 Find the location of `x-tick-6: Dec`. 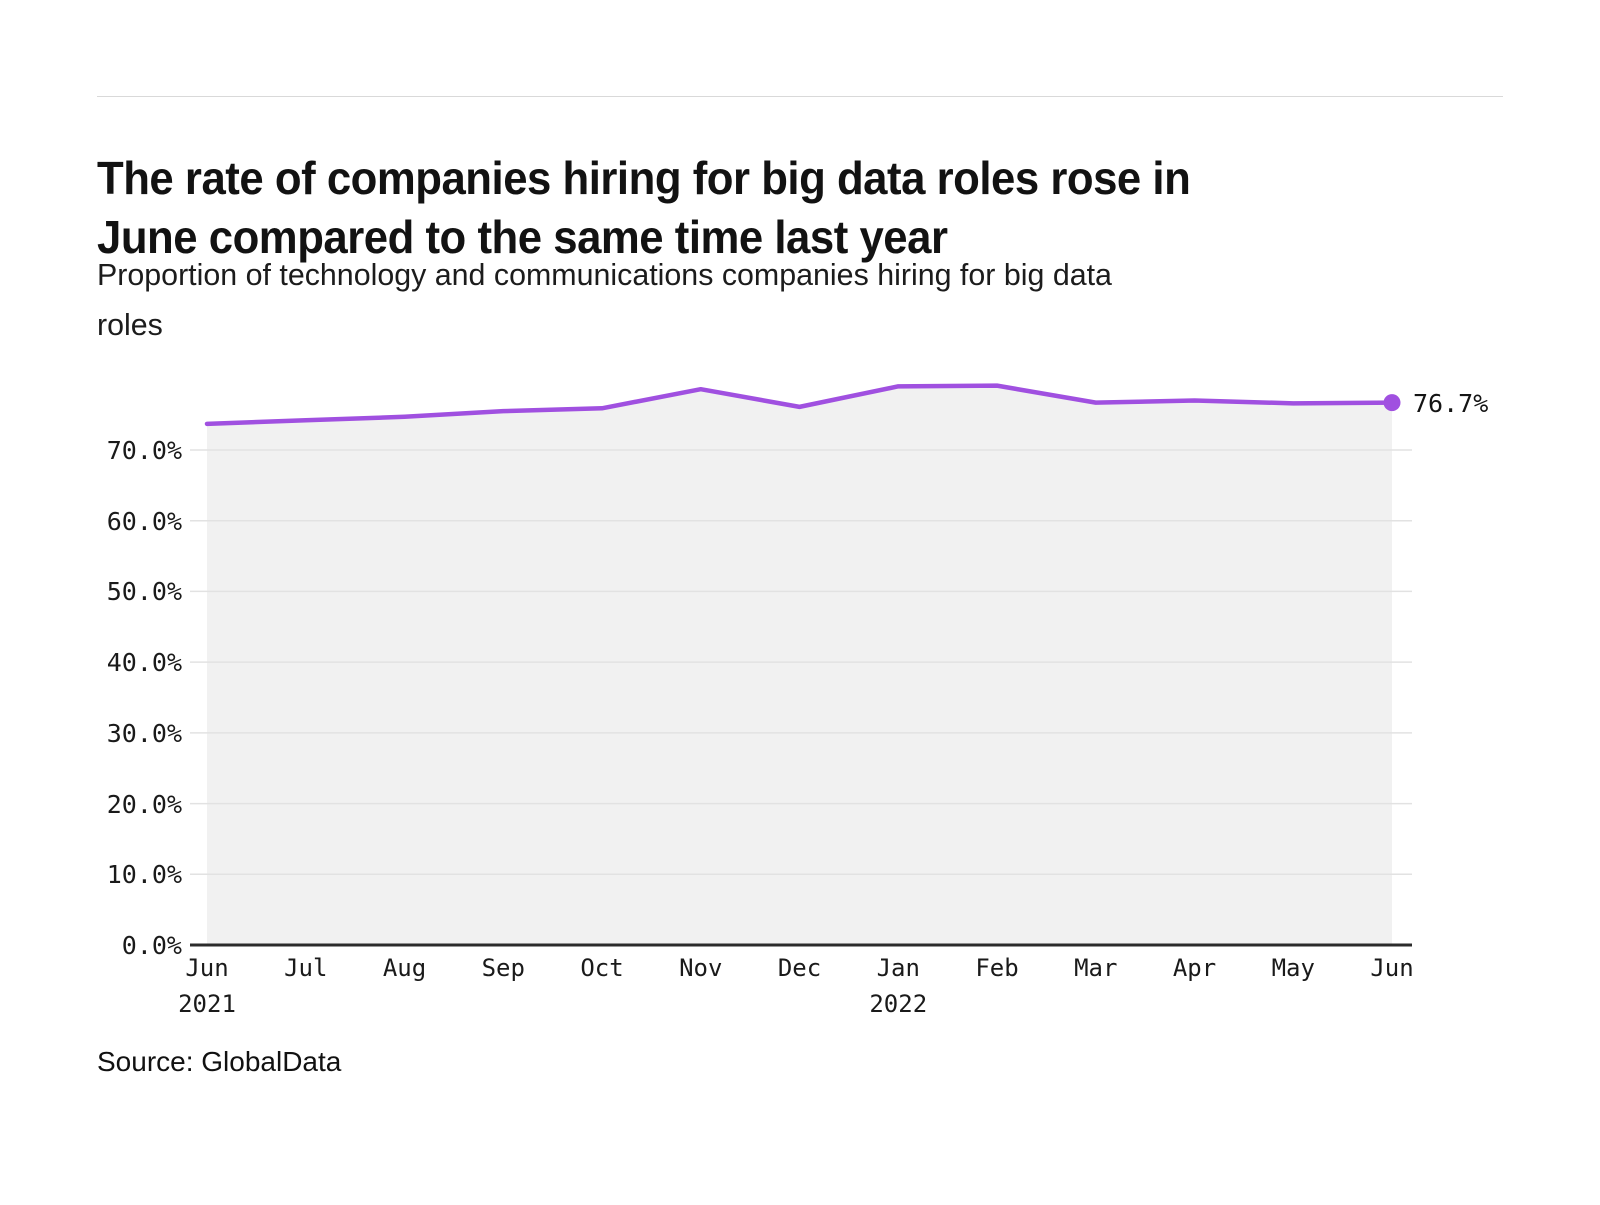

x-tick-6: Dec is located at coordinates (799, 968).